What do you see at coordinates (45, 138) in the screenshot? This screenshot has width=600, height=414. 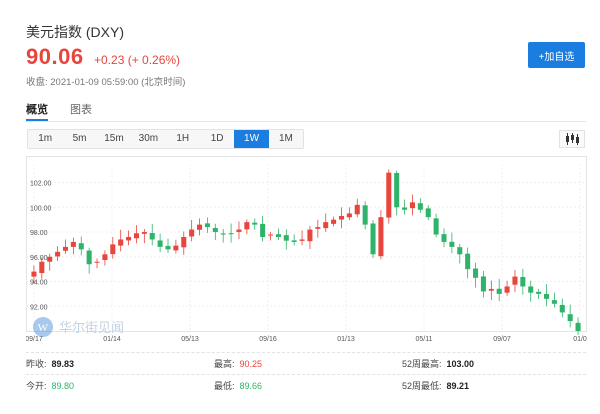 I see `period-1m: 1m` at bounding box center [45, 138].